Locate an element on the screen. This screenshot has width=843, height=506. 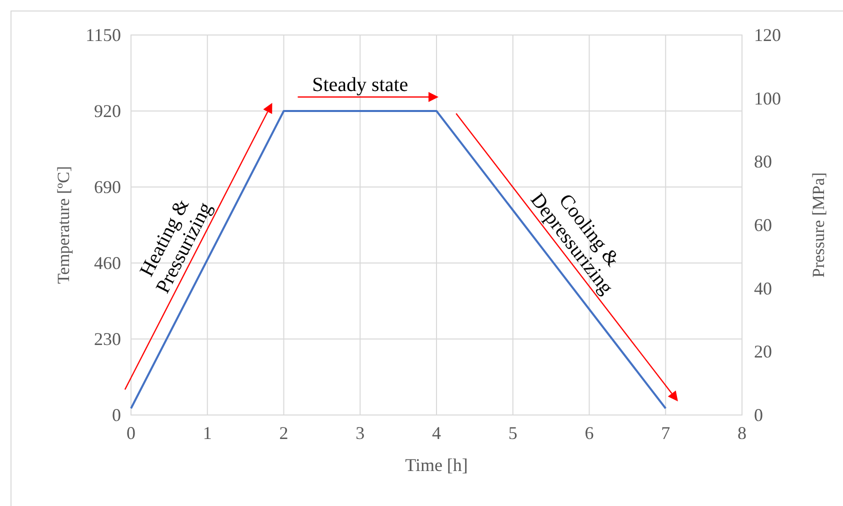
y2-tick-label: 80 is located at coordinates (763, 162).